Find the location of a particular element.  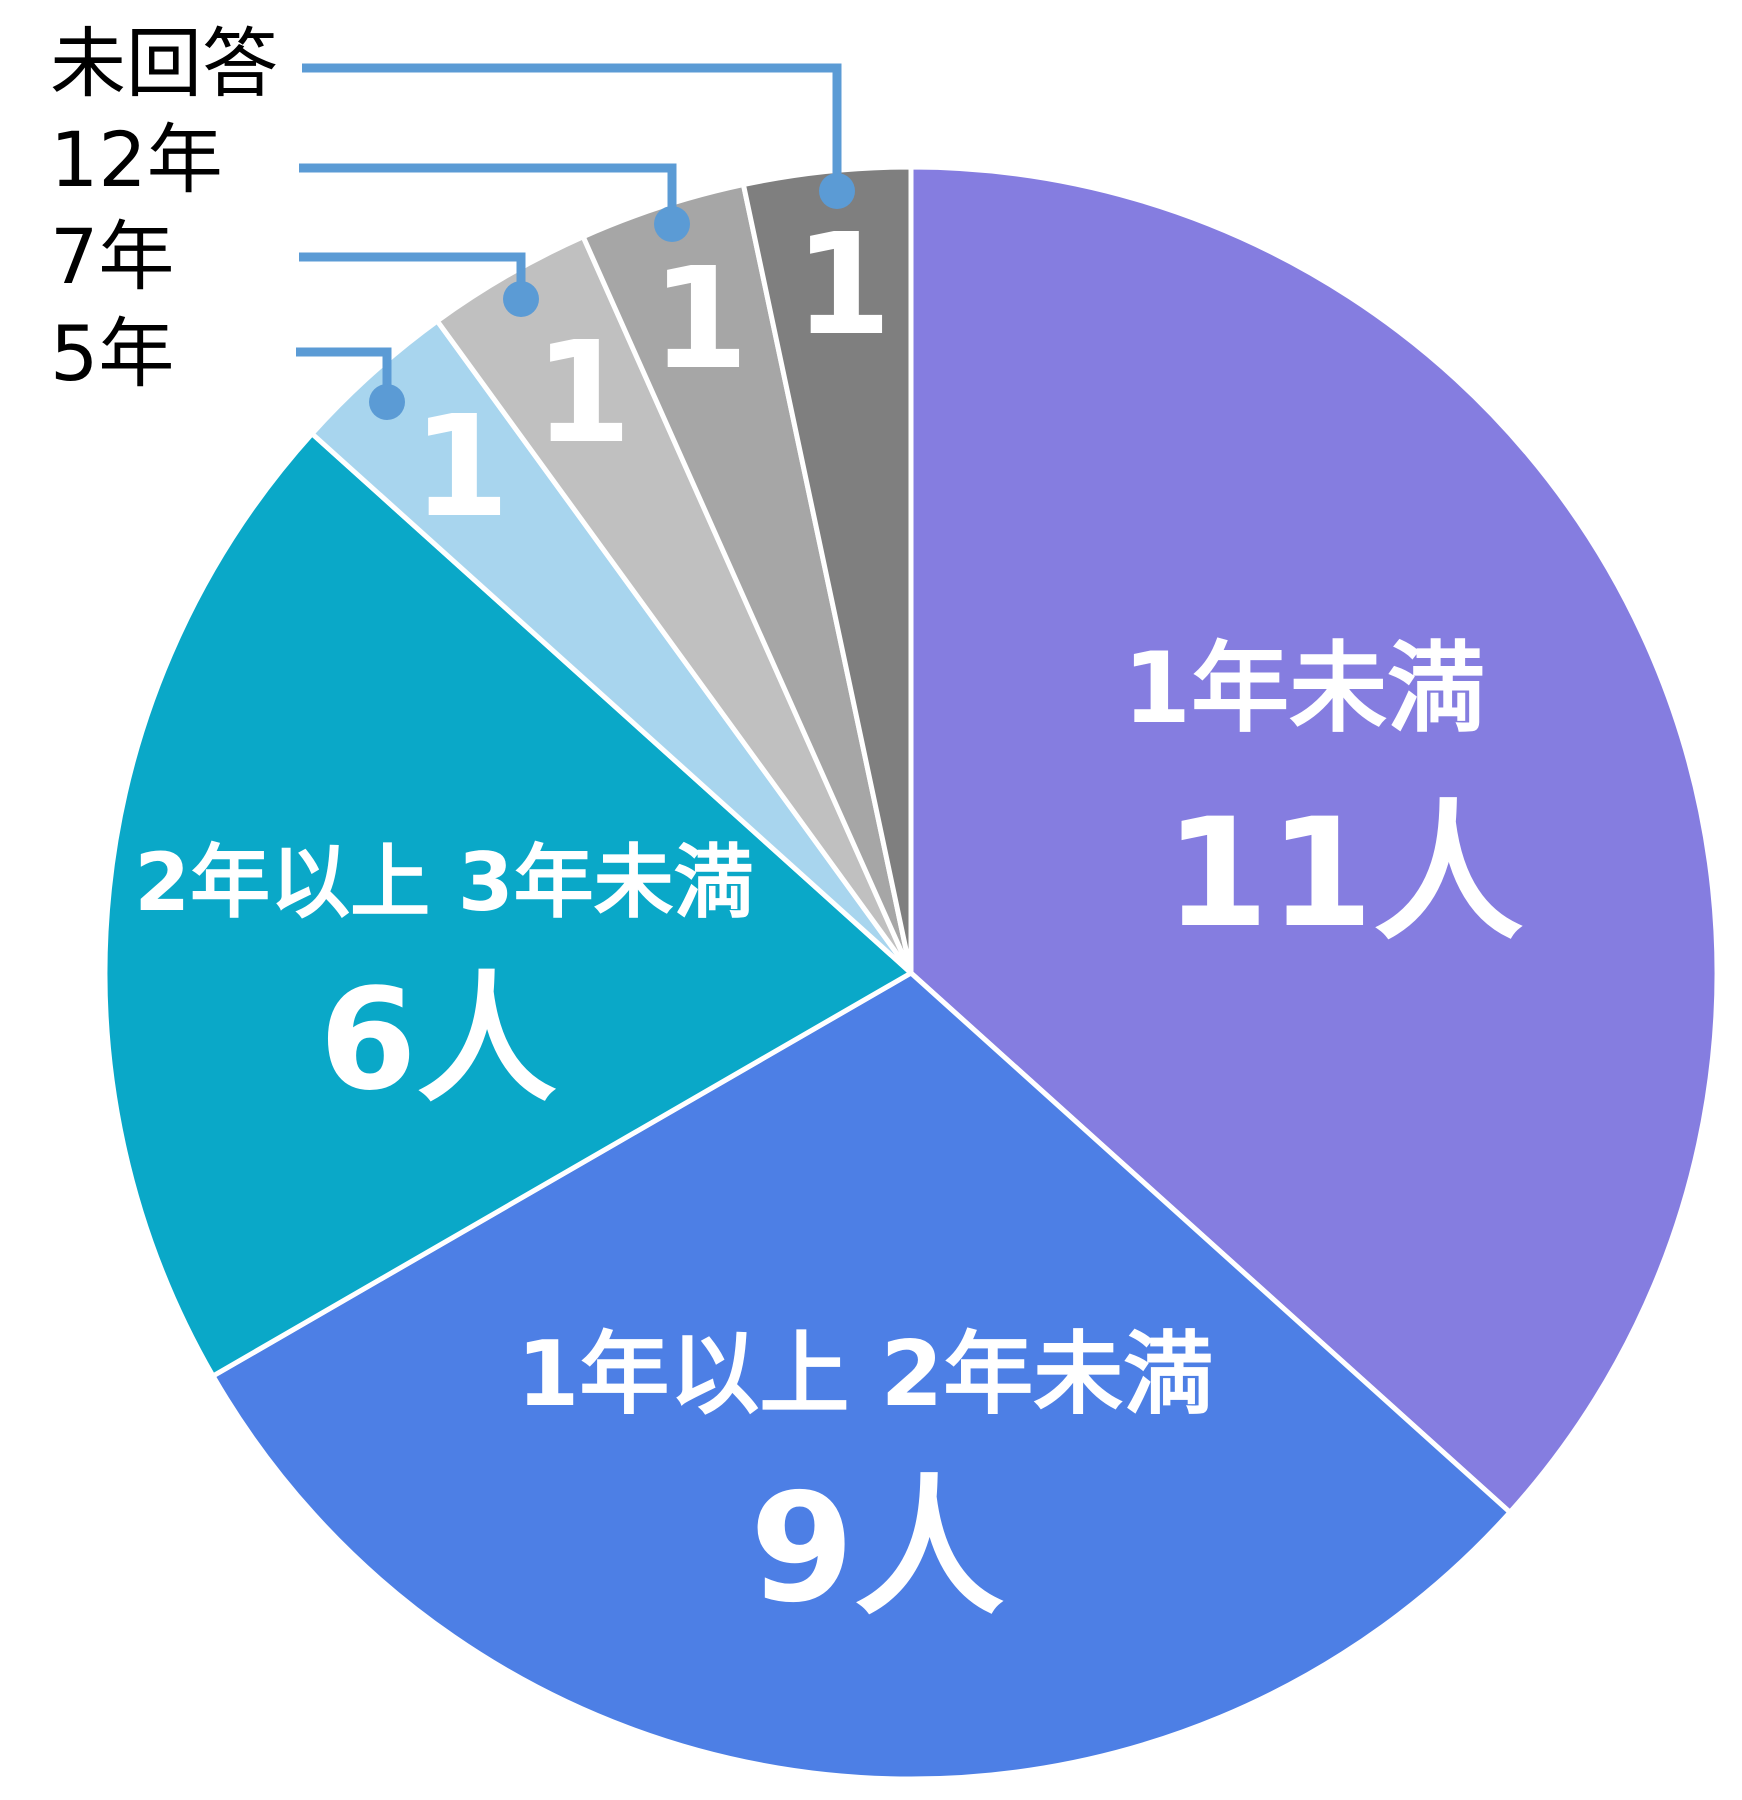

slice-label-1y-2y: 1年以上 2年未満 is located at coordinates (865, 1374).